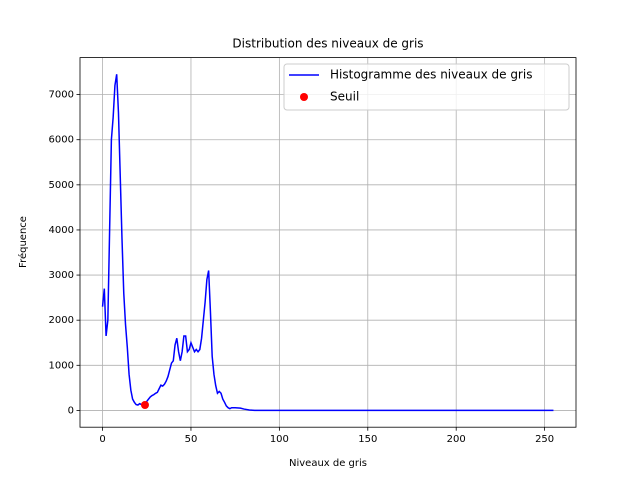  Describe the element at coordinates (327, 44) in the screenshot. I see `chart-title: Distribution des niveaux de gris` at that location.